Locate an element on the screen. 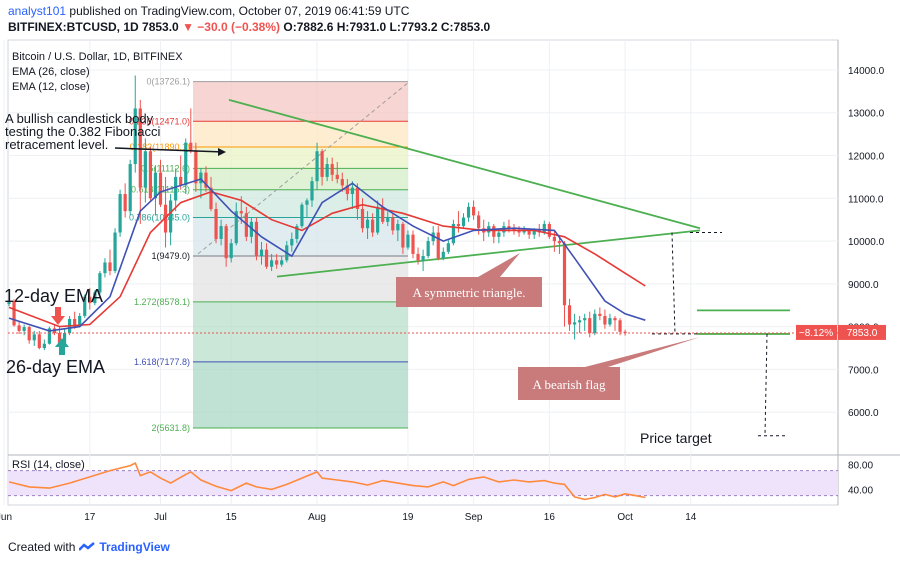 The height and width of the screenshot is (562, 900). bearish-flag-callout-pointer is located at coordinates (642, 352).